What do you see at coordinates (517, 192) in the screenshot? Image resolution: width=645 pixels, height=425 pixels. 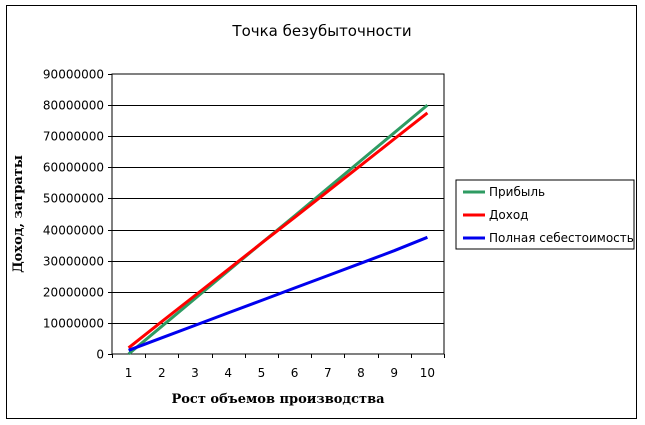 I see `legend-label: Прибыль` at bounding box center [517, 192].